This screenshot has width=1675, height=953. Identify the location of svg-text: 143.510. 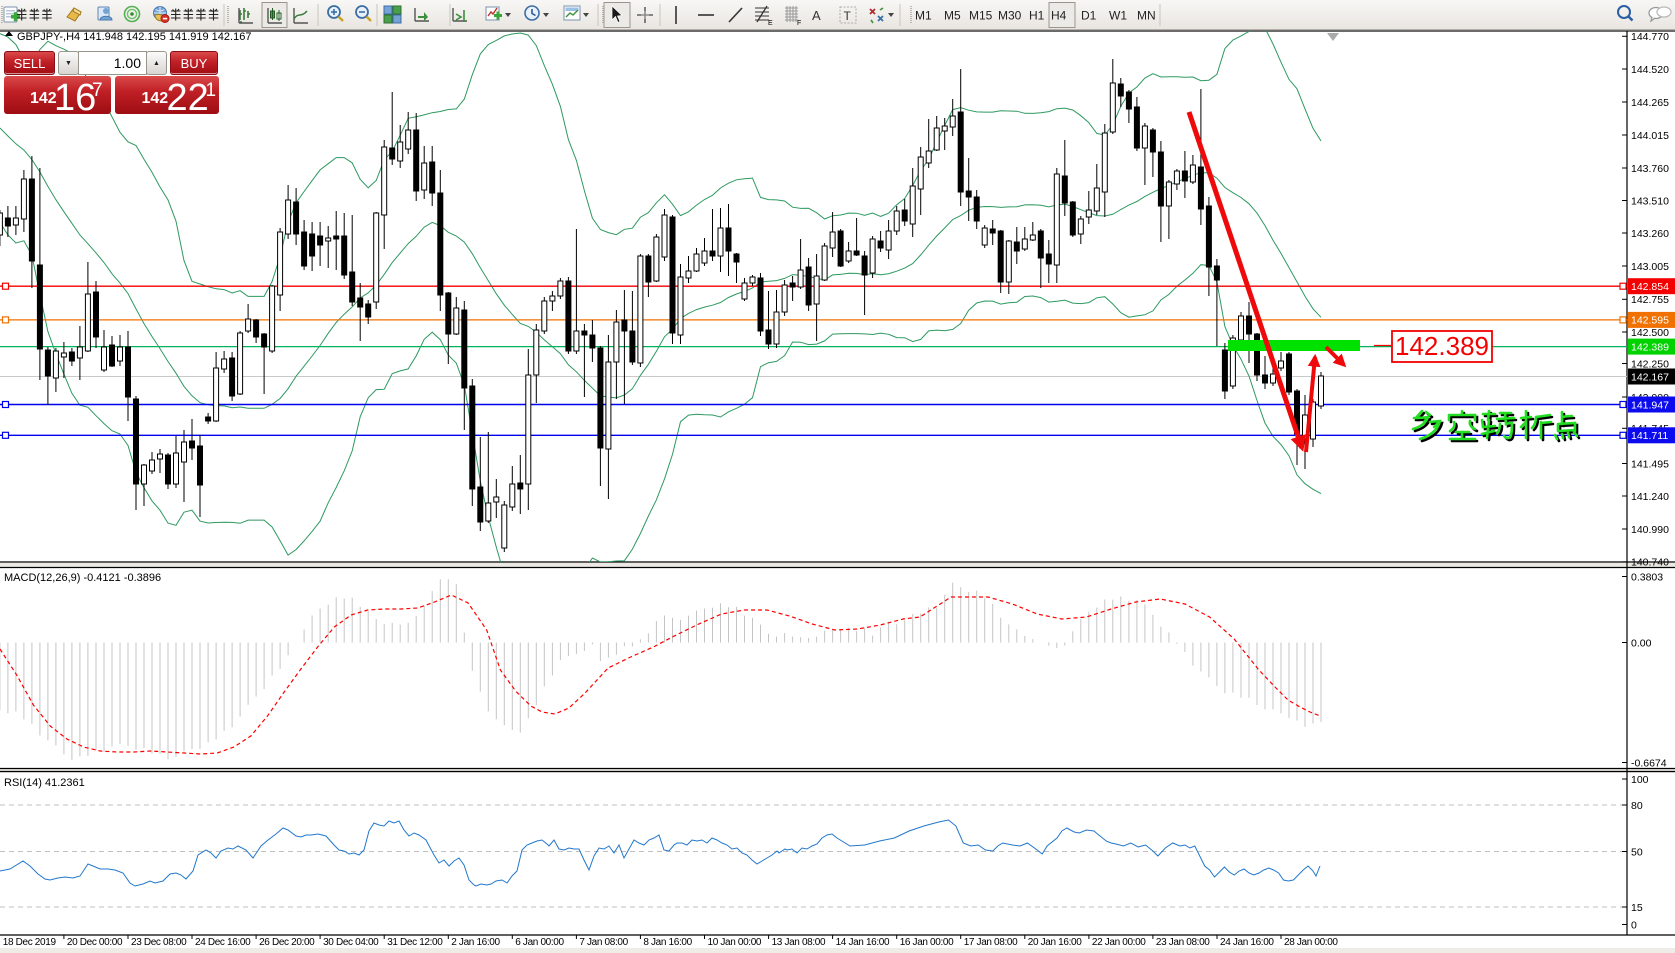
(1650, 201).